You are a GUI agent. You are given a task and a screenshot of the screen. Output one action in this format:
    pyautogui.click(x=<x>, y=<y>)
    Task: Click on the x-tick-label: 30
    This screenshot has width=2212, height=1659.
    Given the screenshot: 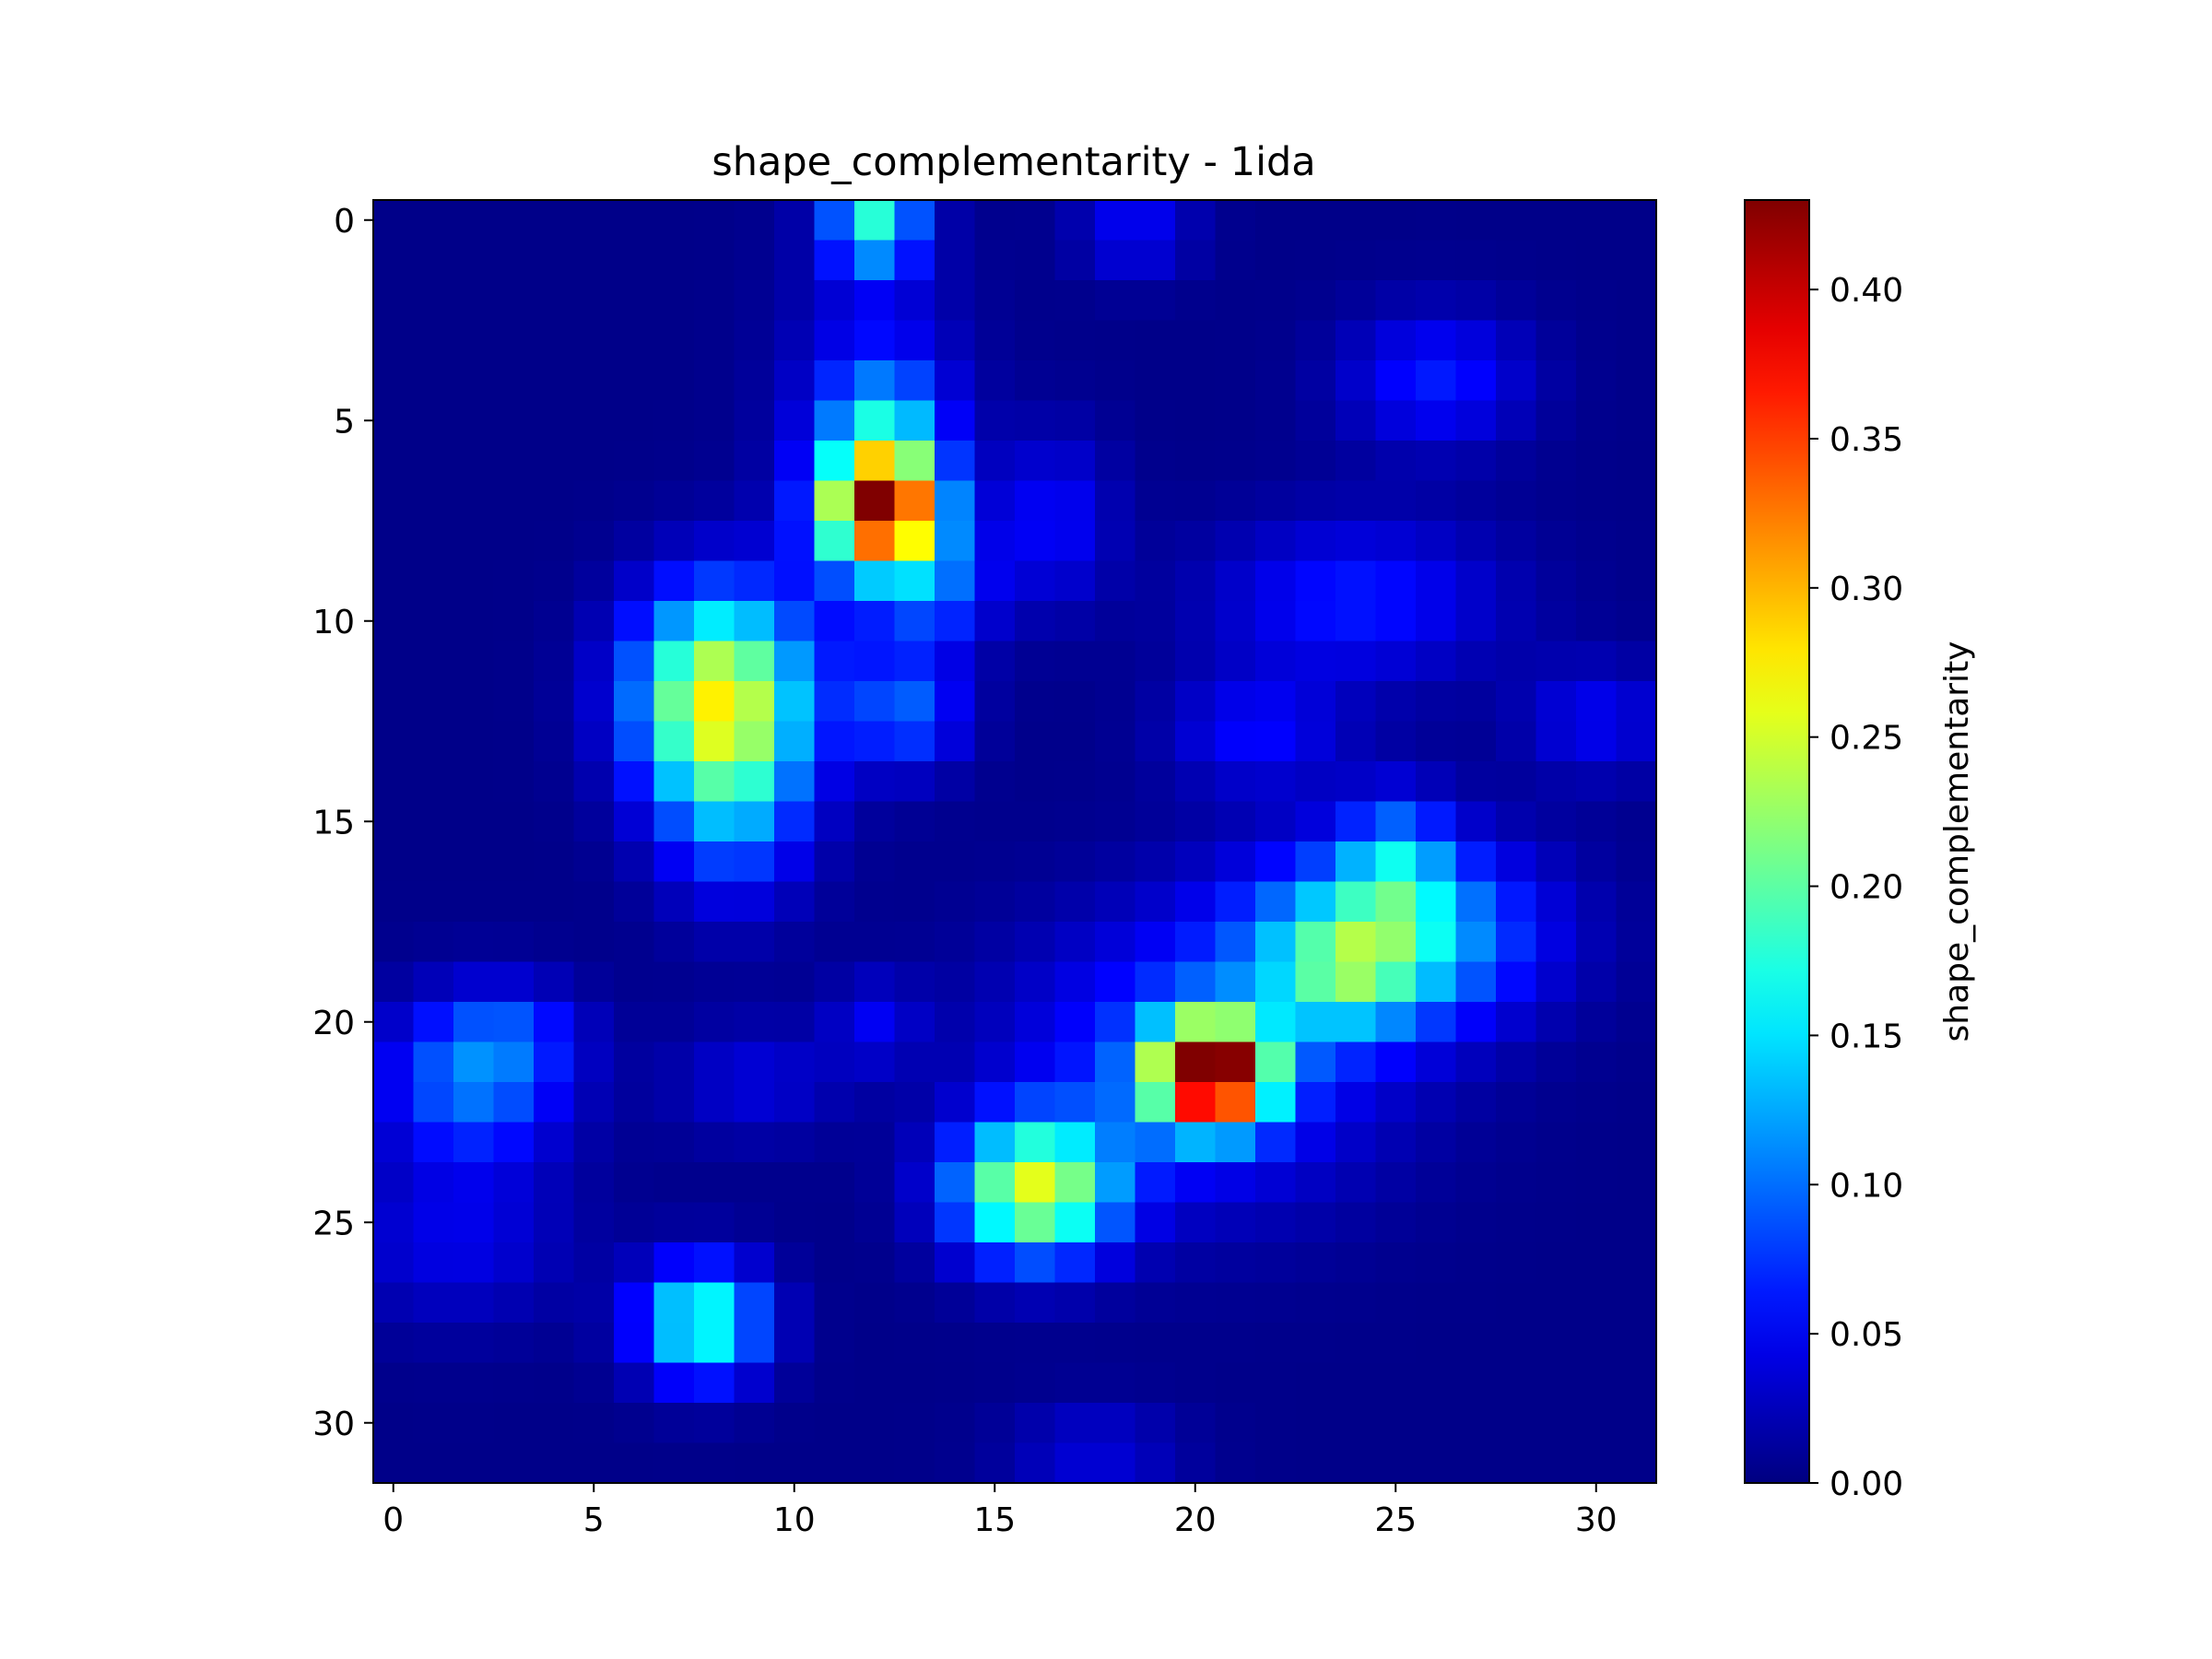 What is the action you would take?
    pyautogui.click(x=1596, y=1520)
    